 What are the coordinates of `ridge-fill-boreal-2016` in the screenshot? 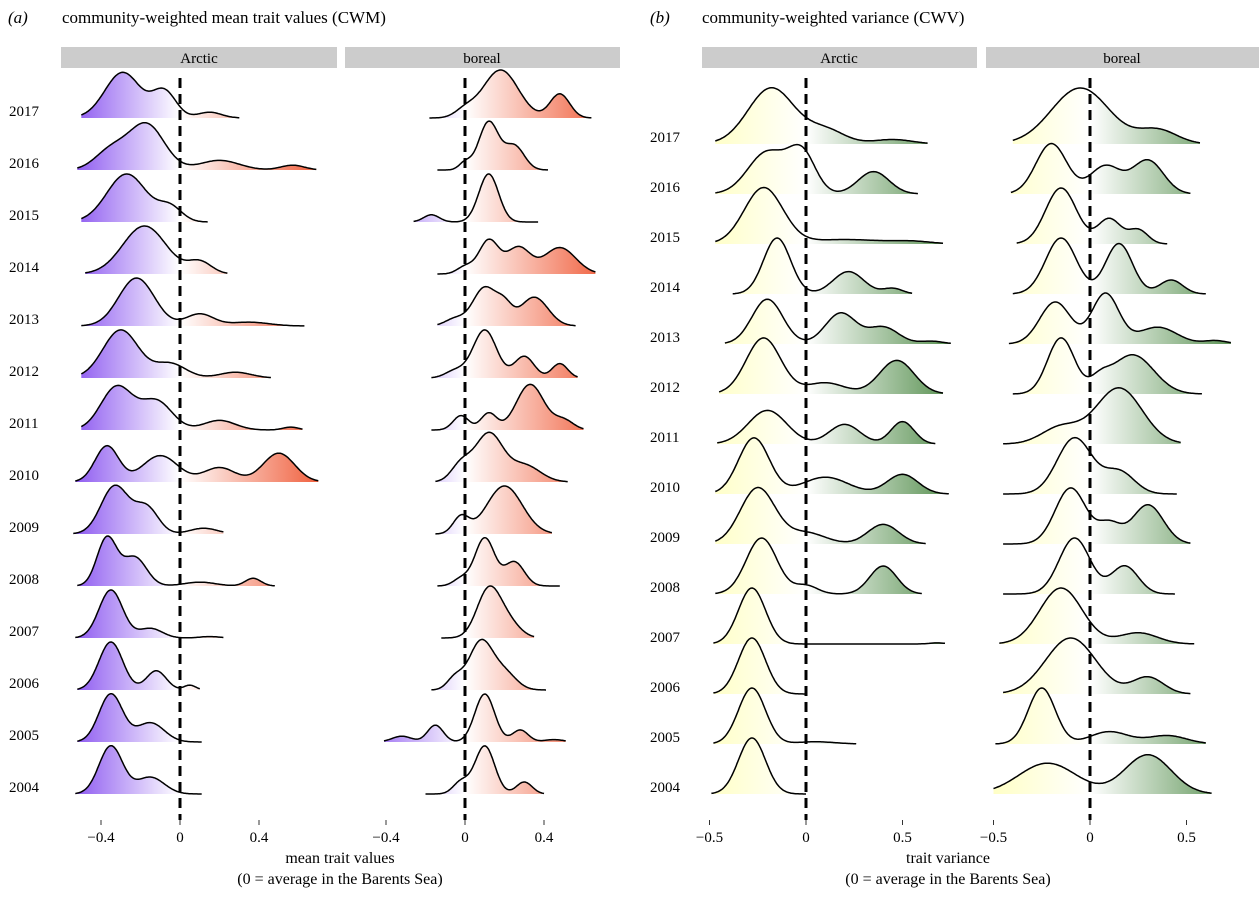 It's located at (492, 145).